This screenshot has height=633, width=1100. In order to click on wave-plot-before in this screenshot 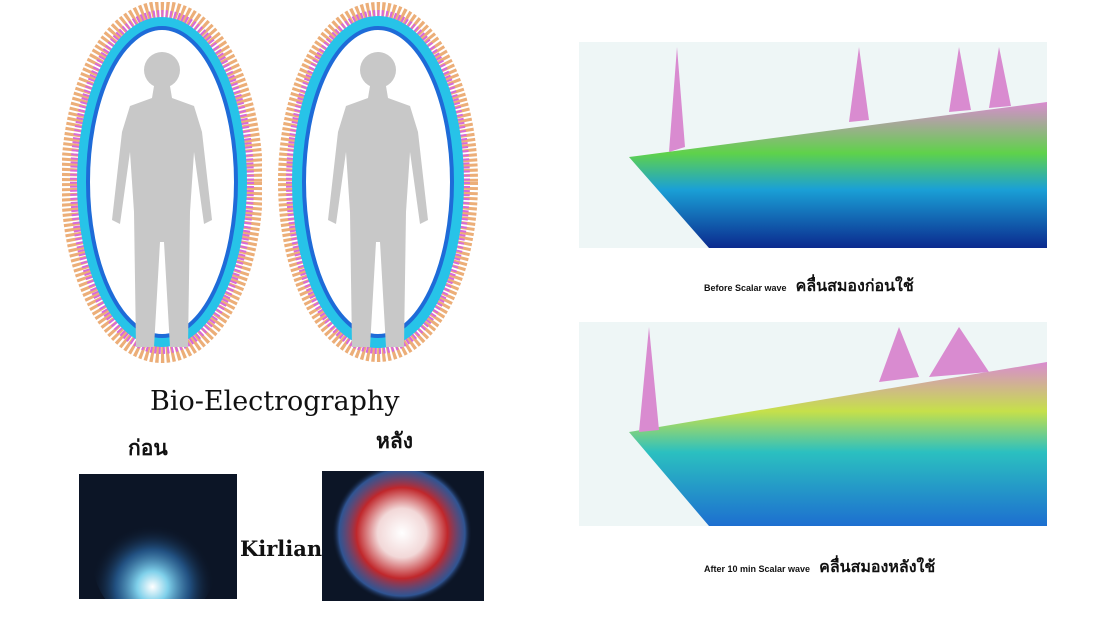, I will do `click(813, 145)`.